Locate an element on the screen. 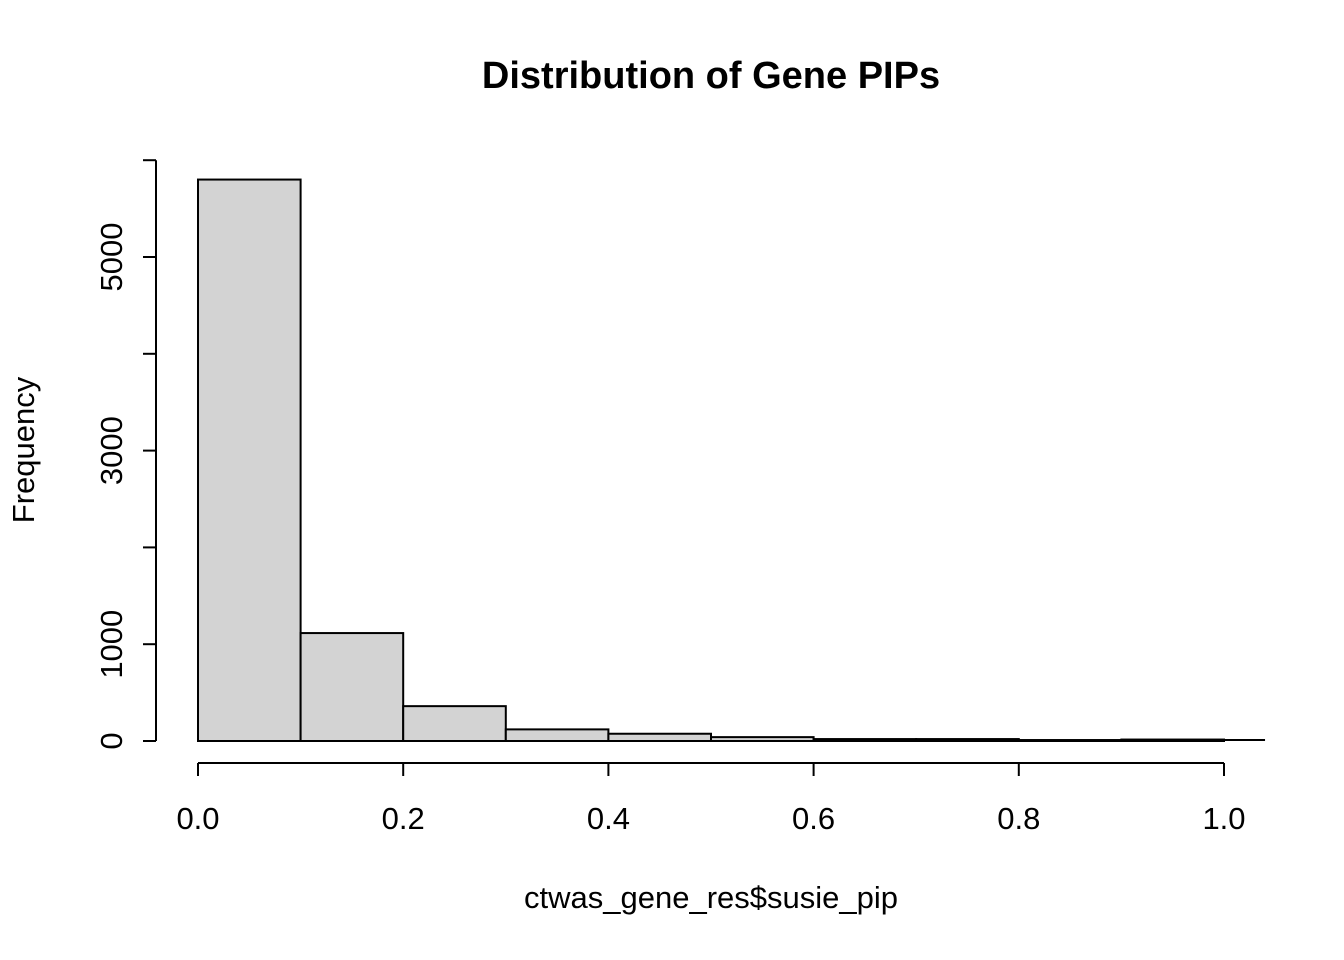 The height and width of the screenshot is (960, 1344). x-tick-label: 0.0 is located at coordinates (197, 818).